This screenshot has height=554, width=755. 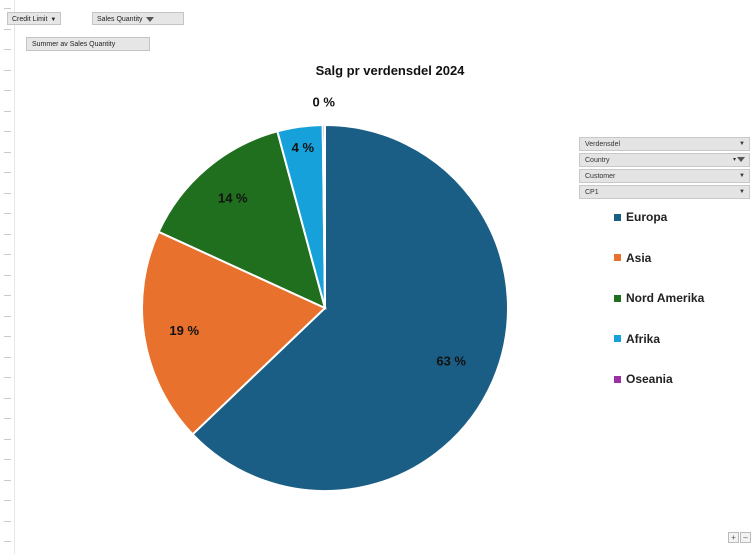 What do you see at coordinates (88, 44) in the screenshot?
I see `values-field-button: Summer av Sales Quantity` at bounding box center [88, 44].